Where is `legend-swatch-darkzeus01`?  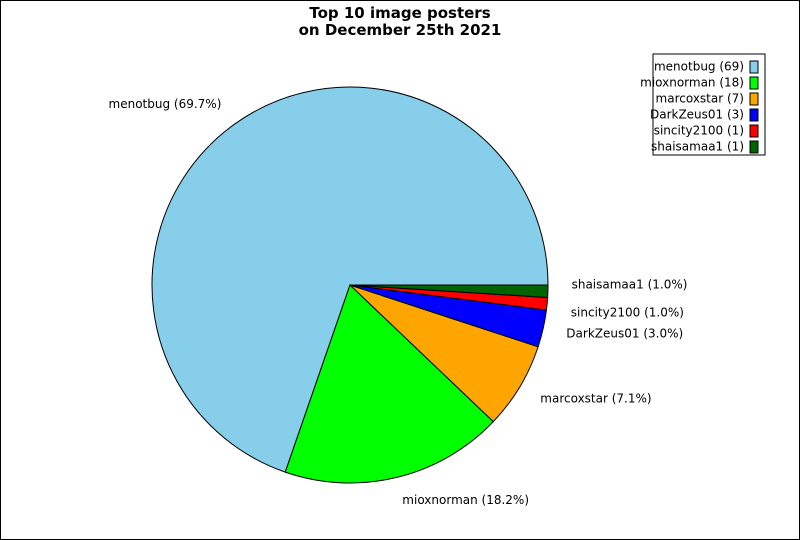 legend-swatch-darkzeus01 is located at coordinates (754, 115).